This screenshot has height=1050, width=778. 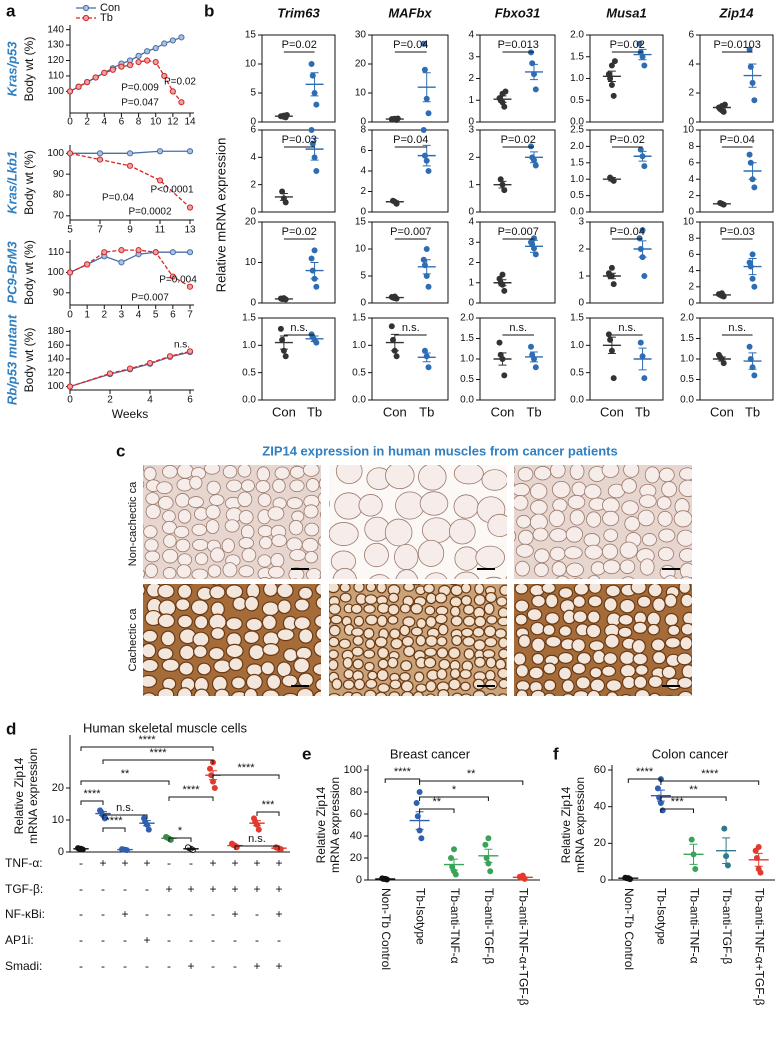 I want to click on y-tick-label: 15, so click(x=361, y=222).